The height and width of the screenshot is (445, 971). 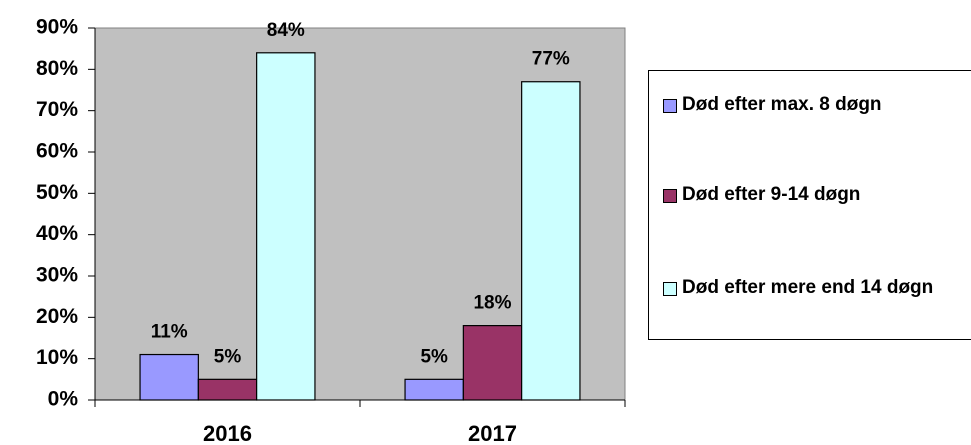 What do you see at coordinates (771, 194) in the screenshot?
I see `legend-label: Død efter 9-14 døgn` at bounding box center [771, 194].